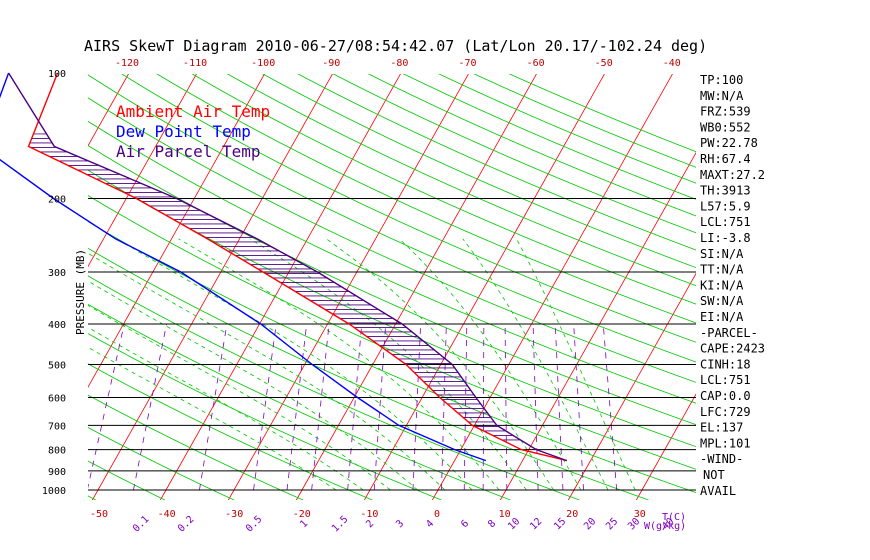  Describe the element at coordinates (54, 491) in the screenshot. I see `pressure-tick-label: 1000` at that location.